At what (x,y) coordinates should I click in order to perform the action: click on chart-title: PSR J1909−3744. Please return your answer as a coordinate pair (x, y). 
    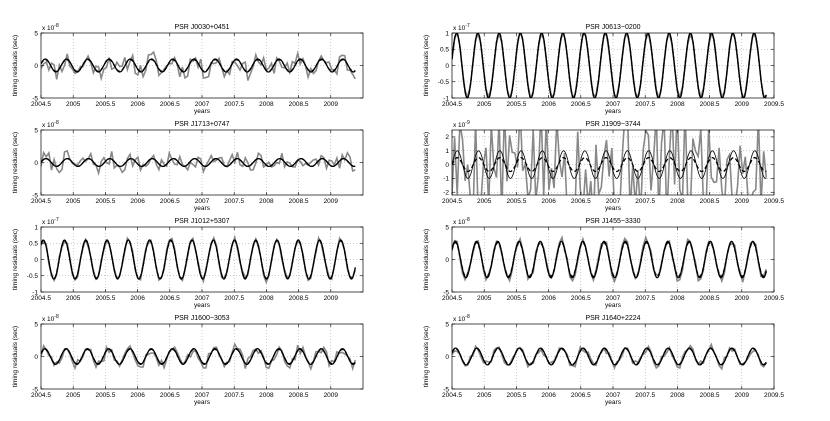
    Looking at the image, I should click on (612, 124).